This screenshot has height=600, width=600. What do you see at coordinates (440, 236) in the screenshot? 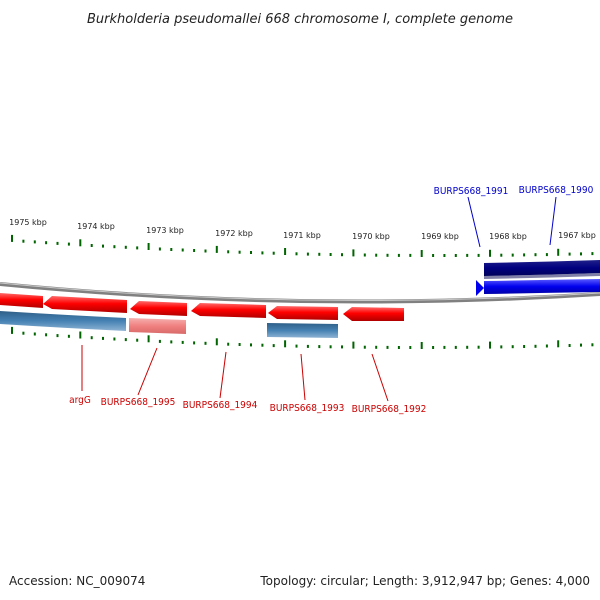
I see `kbp-label-1969: 1969 kbp` at bounding box center [440, 236].